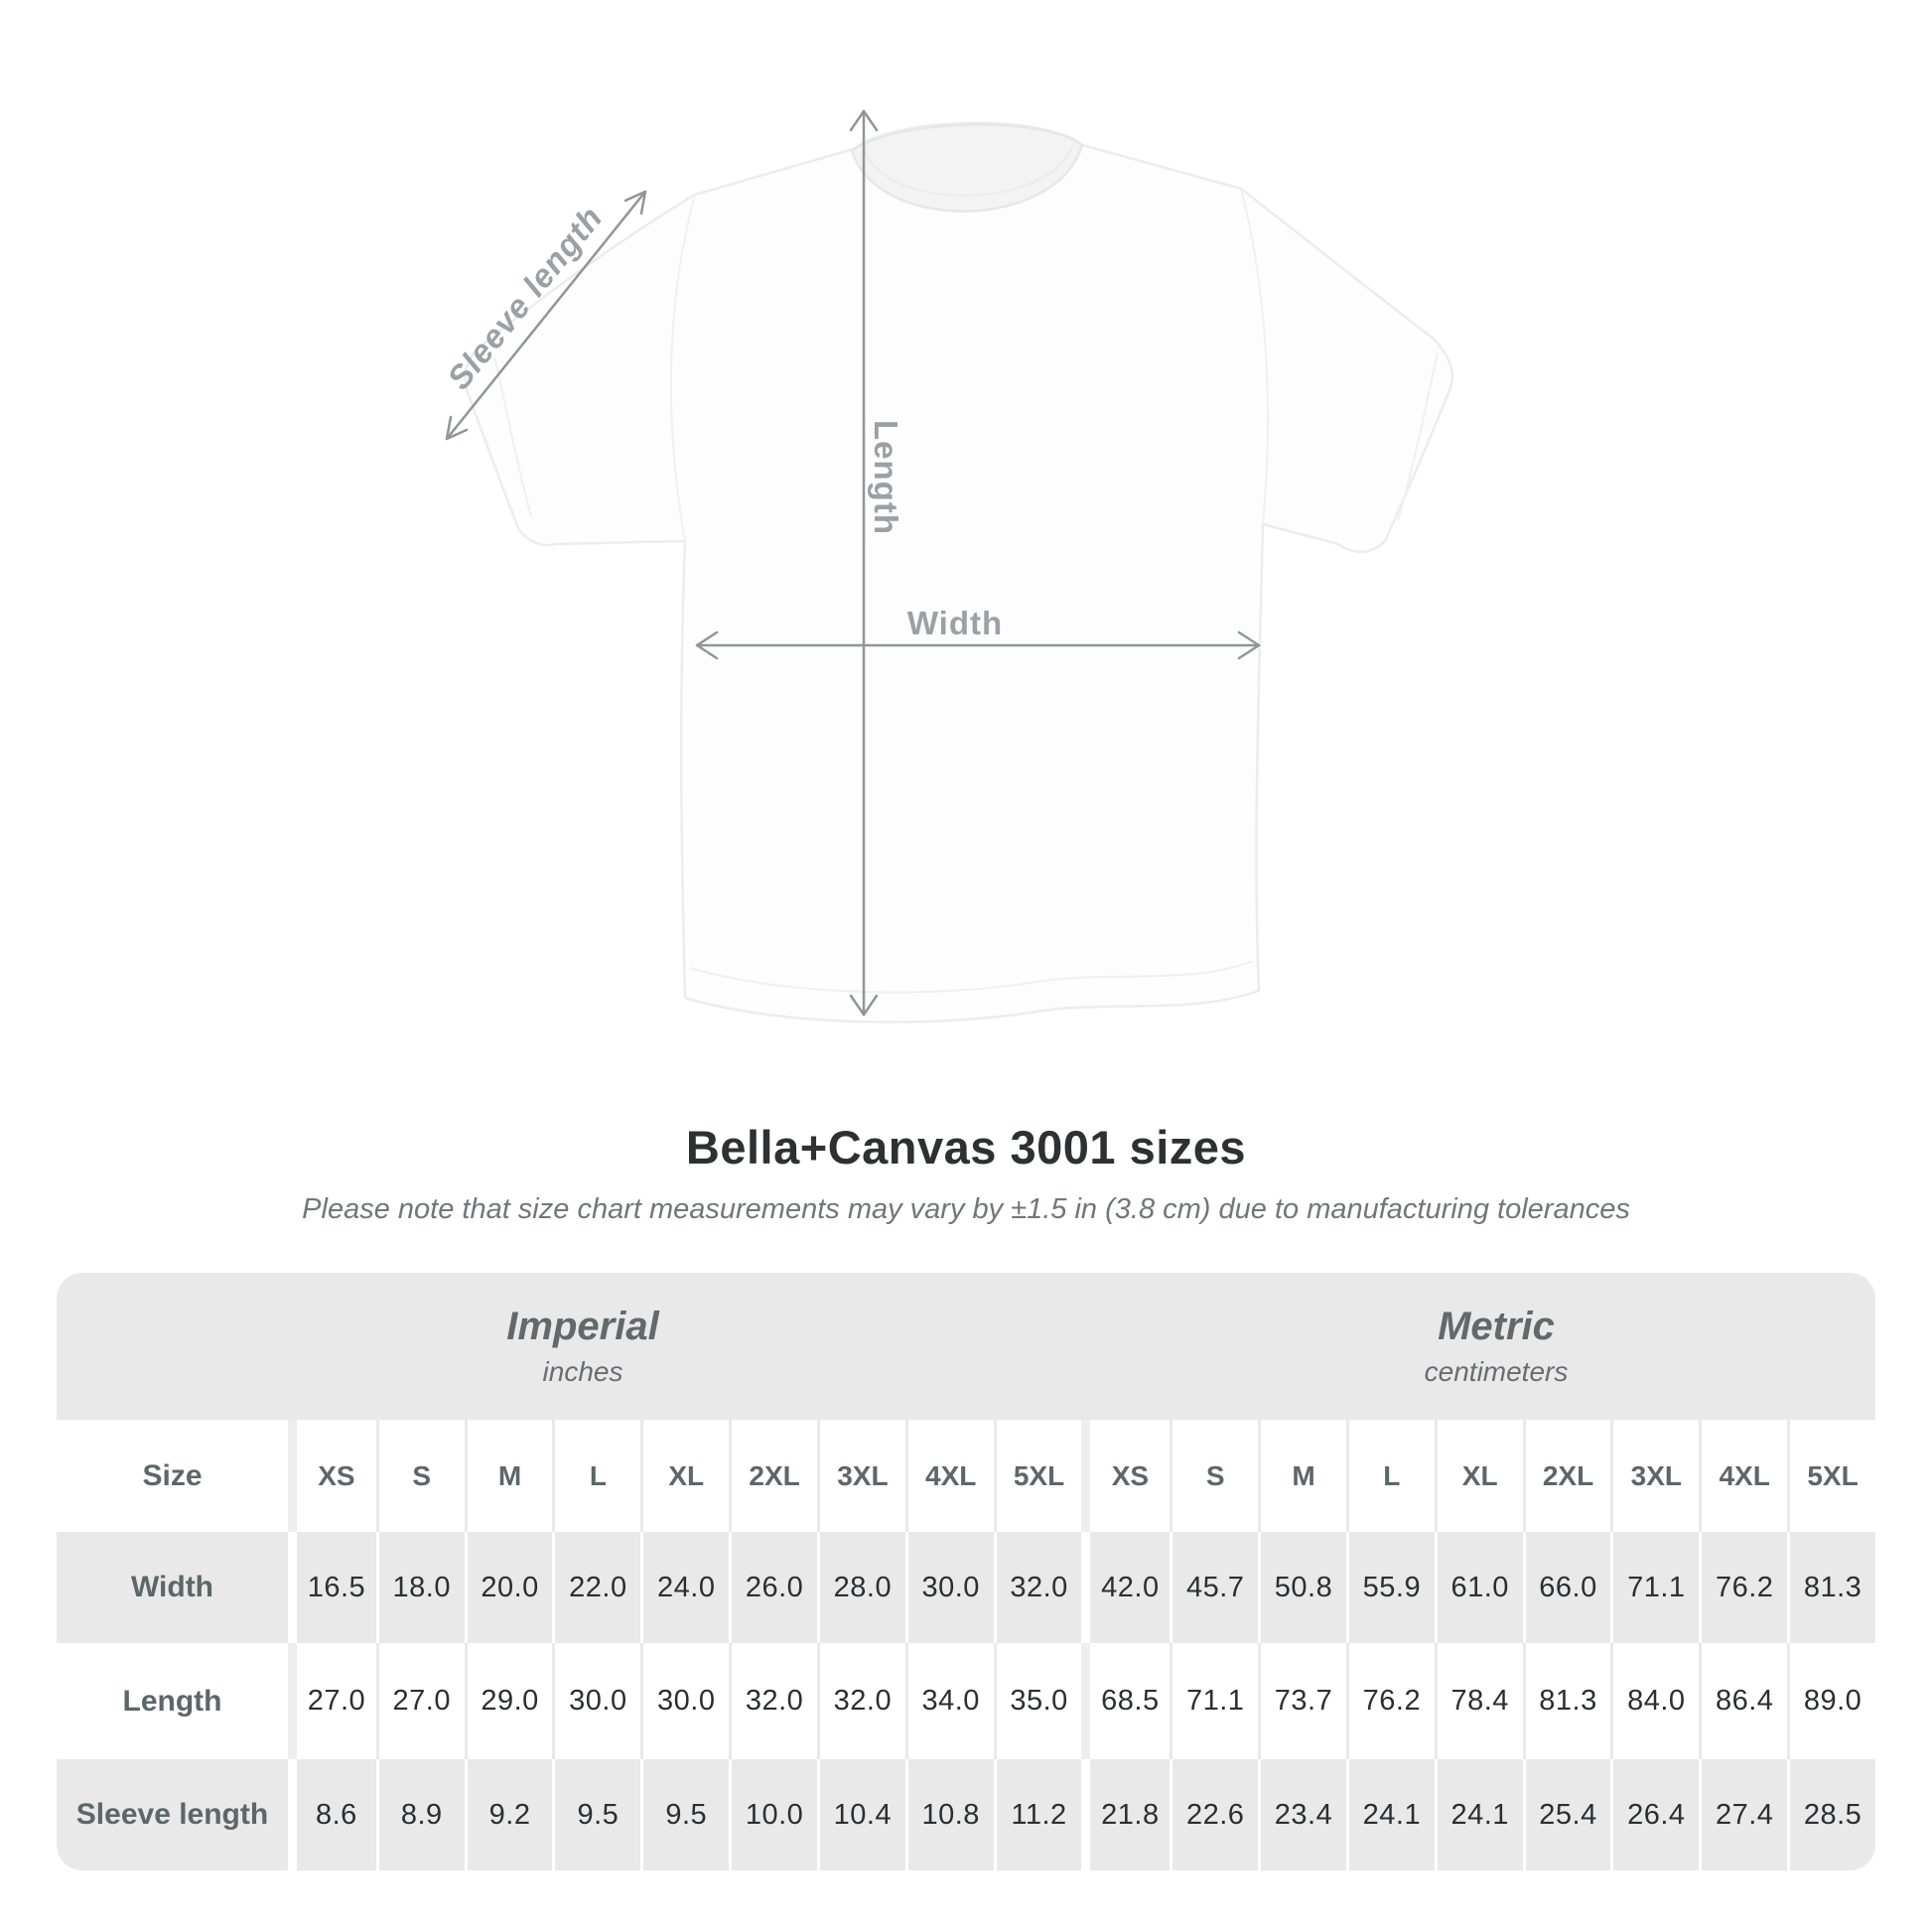  What do you see at coordinates (1302, 1587) in the screenshot?
I see `value-cell: 50.8` at bounding box center [1302, 1587].